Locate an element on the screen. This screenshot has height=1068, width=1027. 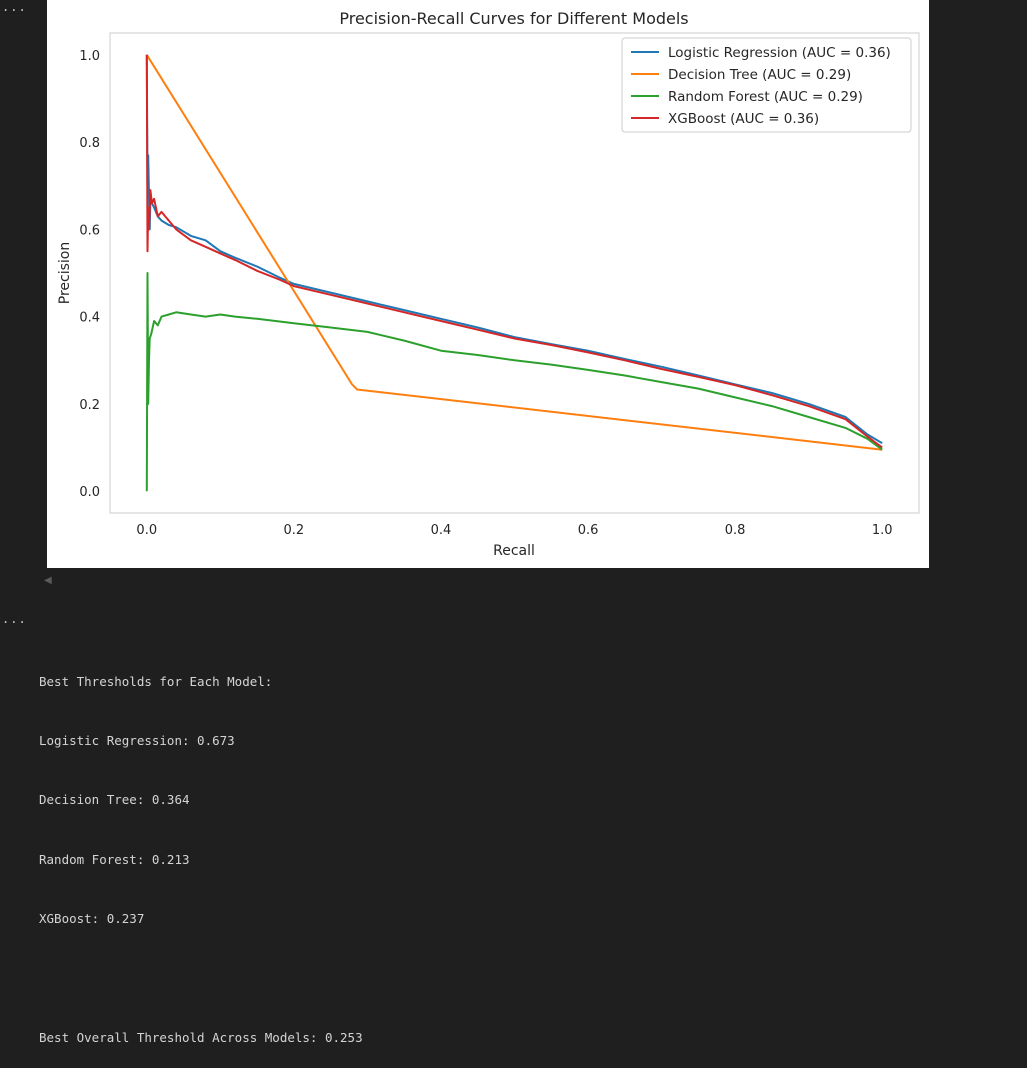
legend-entry: Decision Tree (AUC = 0.29) is located at coordinates (759, 75).